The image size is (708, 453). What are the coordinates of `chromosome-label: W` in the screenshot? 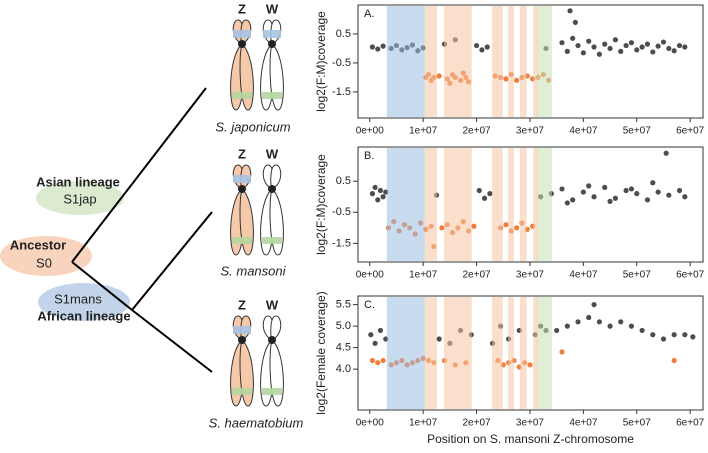 It's located at (272, 304).